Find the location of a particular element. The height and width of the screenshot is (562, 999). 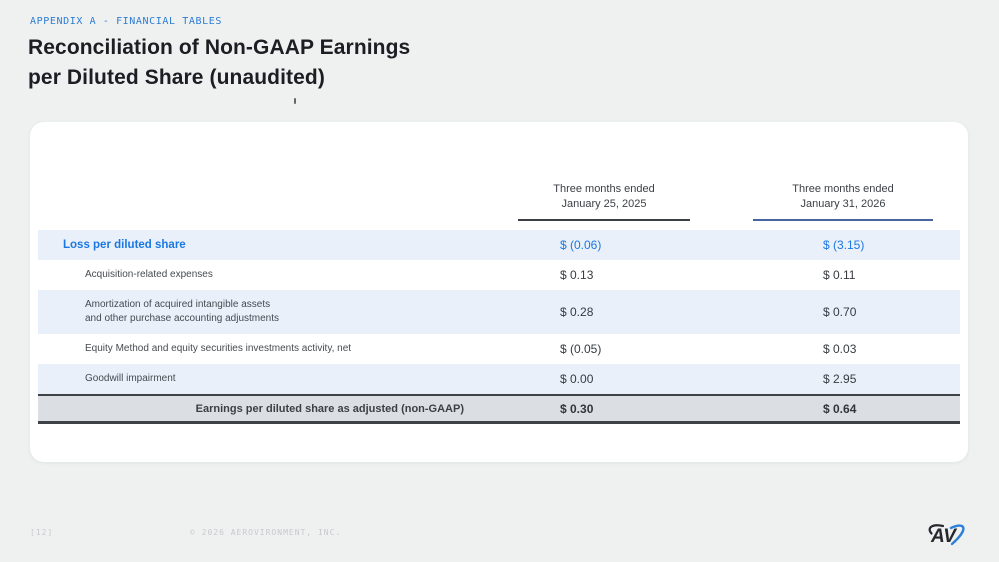

appendix-eyebrow: APPENDIX A - FINANCIAL TABLES is located at coordinates (126, 21).